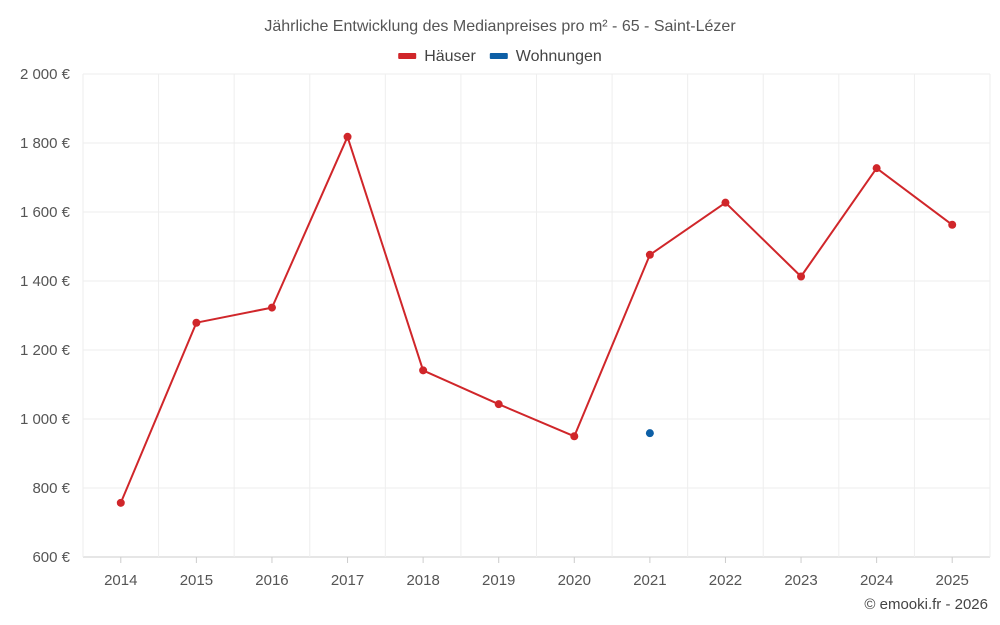 The height and width of the screenshot is (625, 1000). I want to click on x-tick-label: 2018, so click(422, 580).